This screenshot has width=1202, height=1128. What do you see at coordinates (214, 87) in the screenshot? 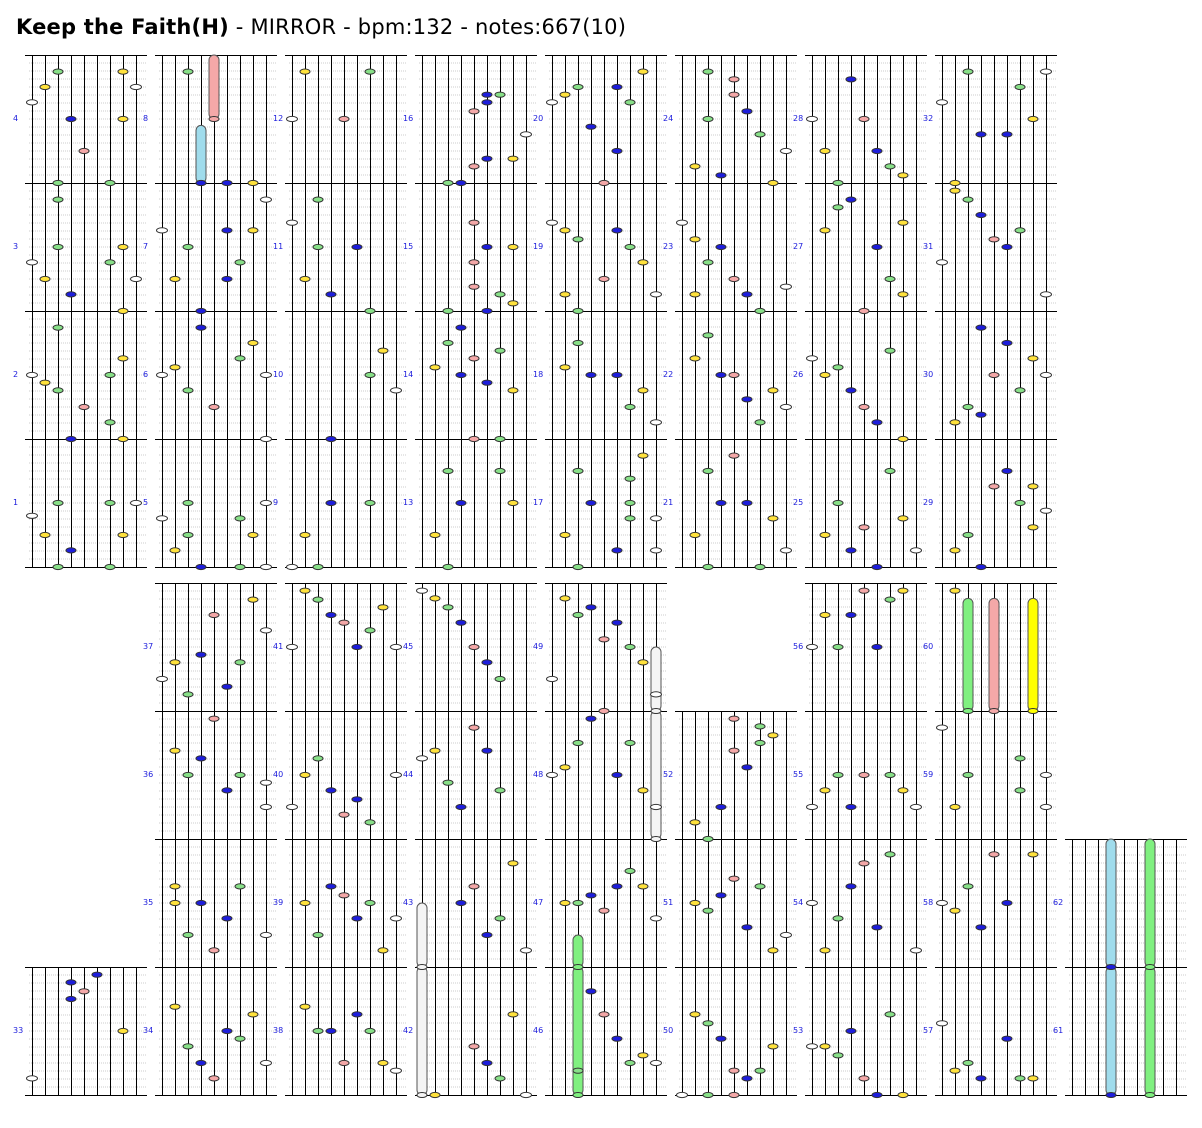
I see `hold-note` at bounding box center [214, 87].